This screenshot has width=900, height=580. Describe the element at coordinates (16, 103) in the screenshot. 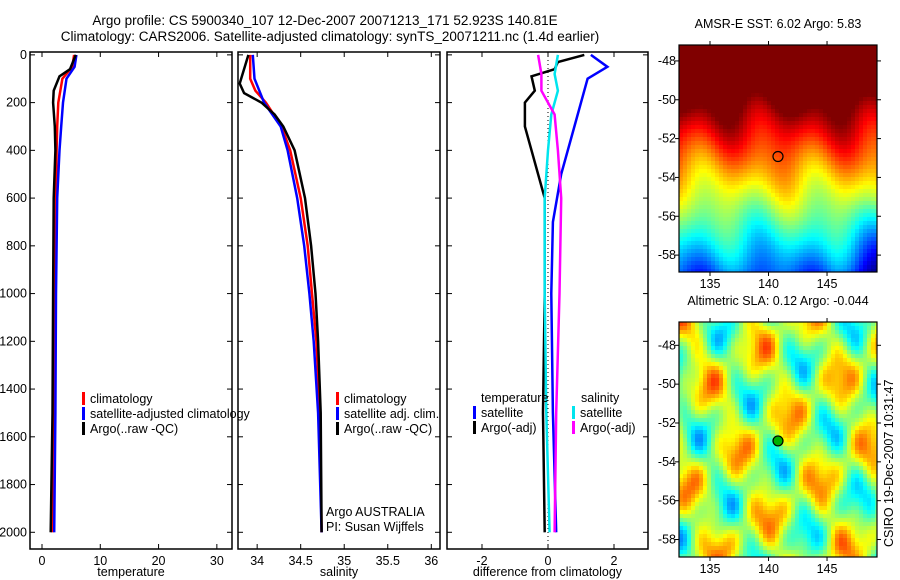

I see `y-tick-label: 200` at that location.